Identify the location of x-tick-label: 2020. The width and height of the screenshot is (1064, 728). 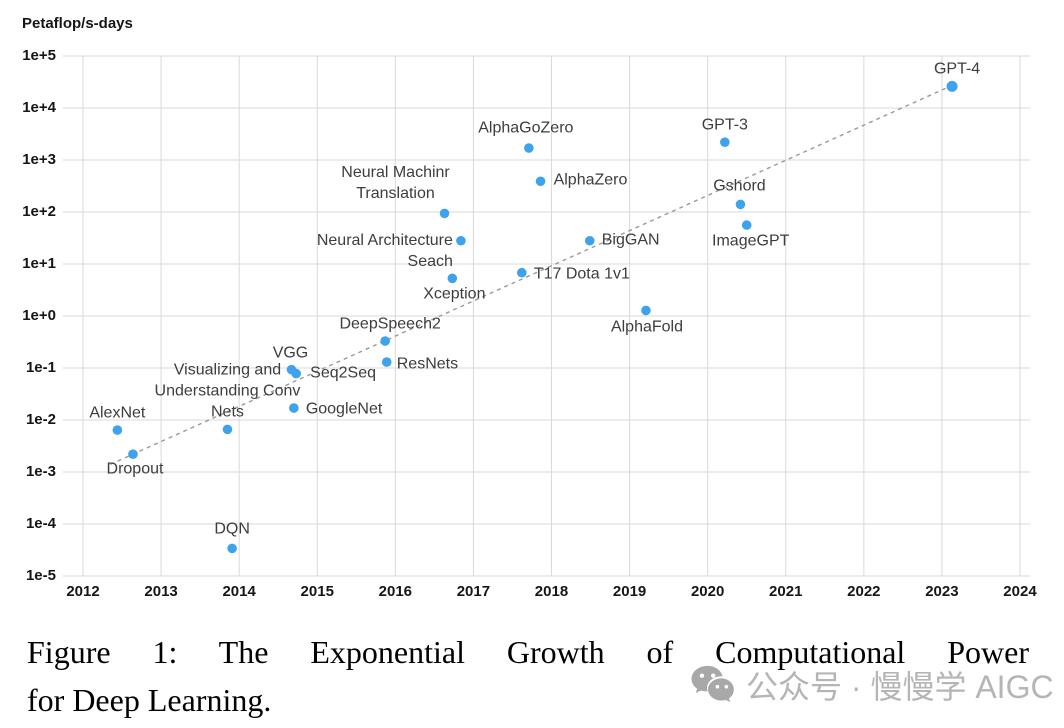
(707, 591).